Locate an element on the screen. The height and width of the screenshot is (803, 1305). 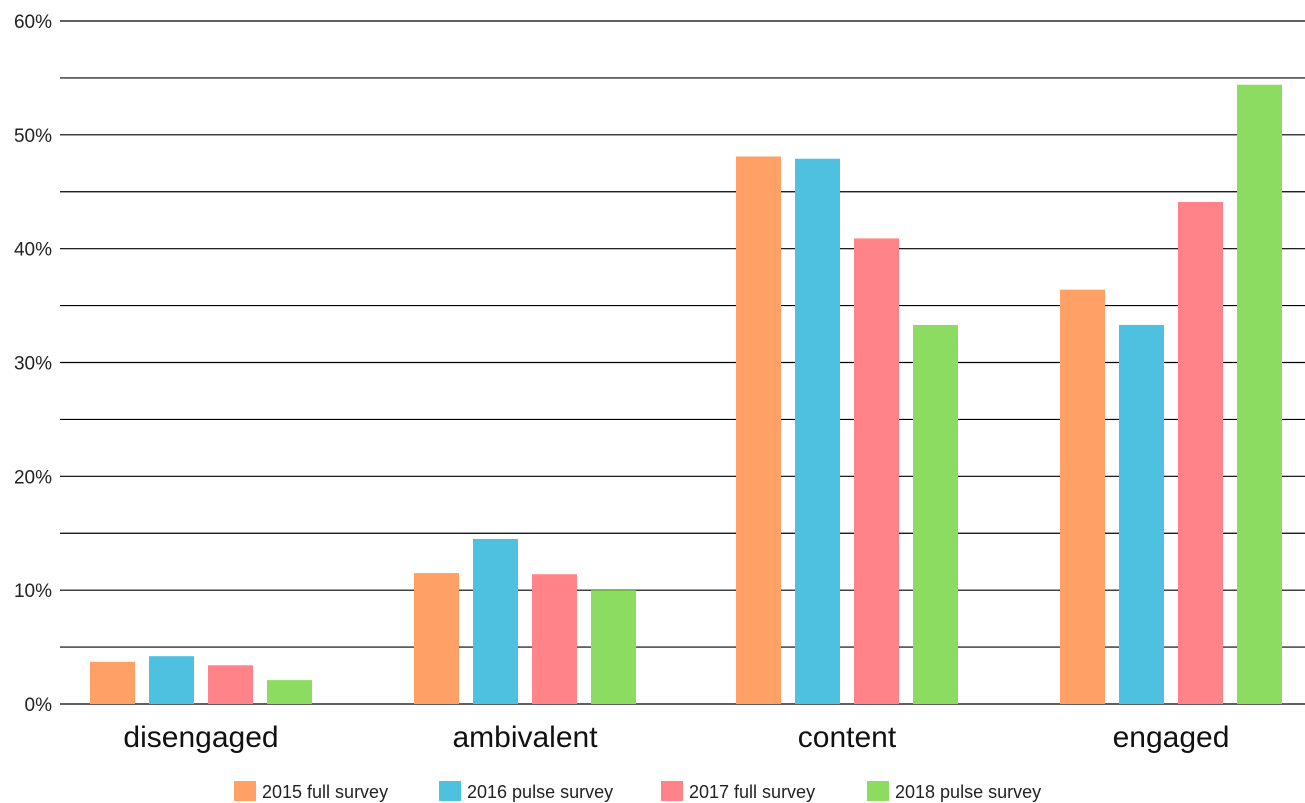
legend-item: 2017 full survey is located at coordinates (738, 791).